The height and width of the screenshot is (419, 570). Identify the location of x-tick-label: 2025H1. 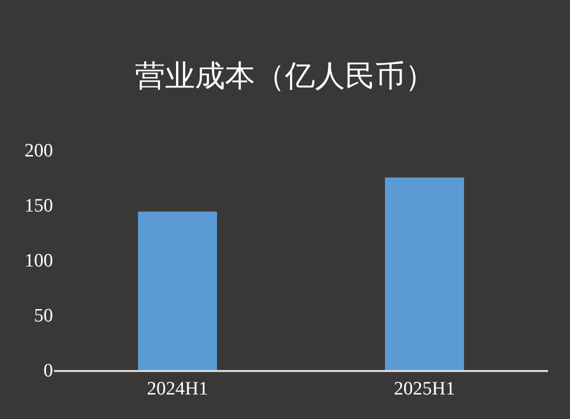
(425, 389).